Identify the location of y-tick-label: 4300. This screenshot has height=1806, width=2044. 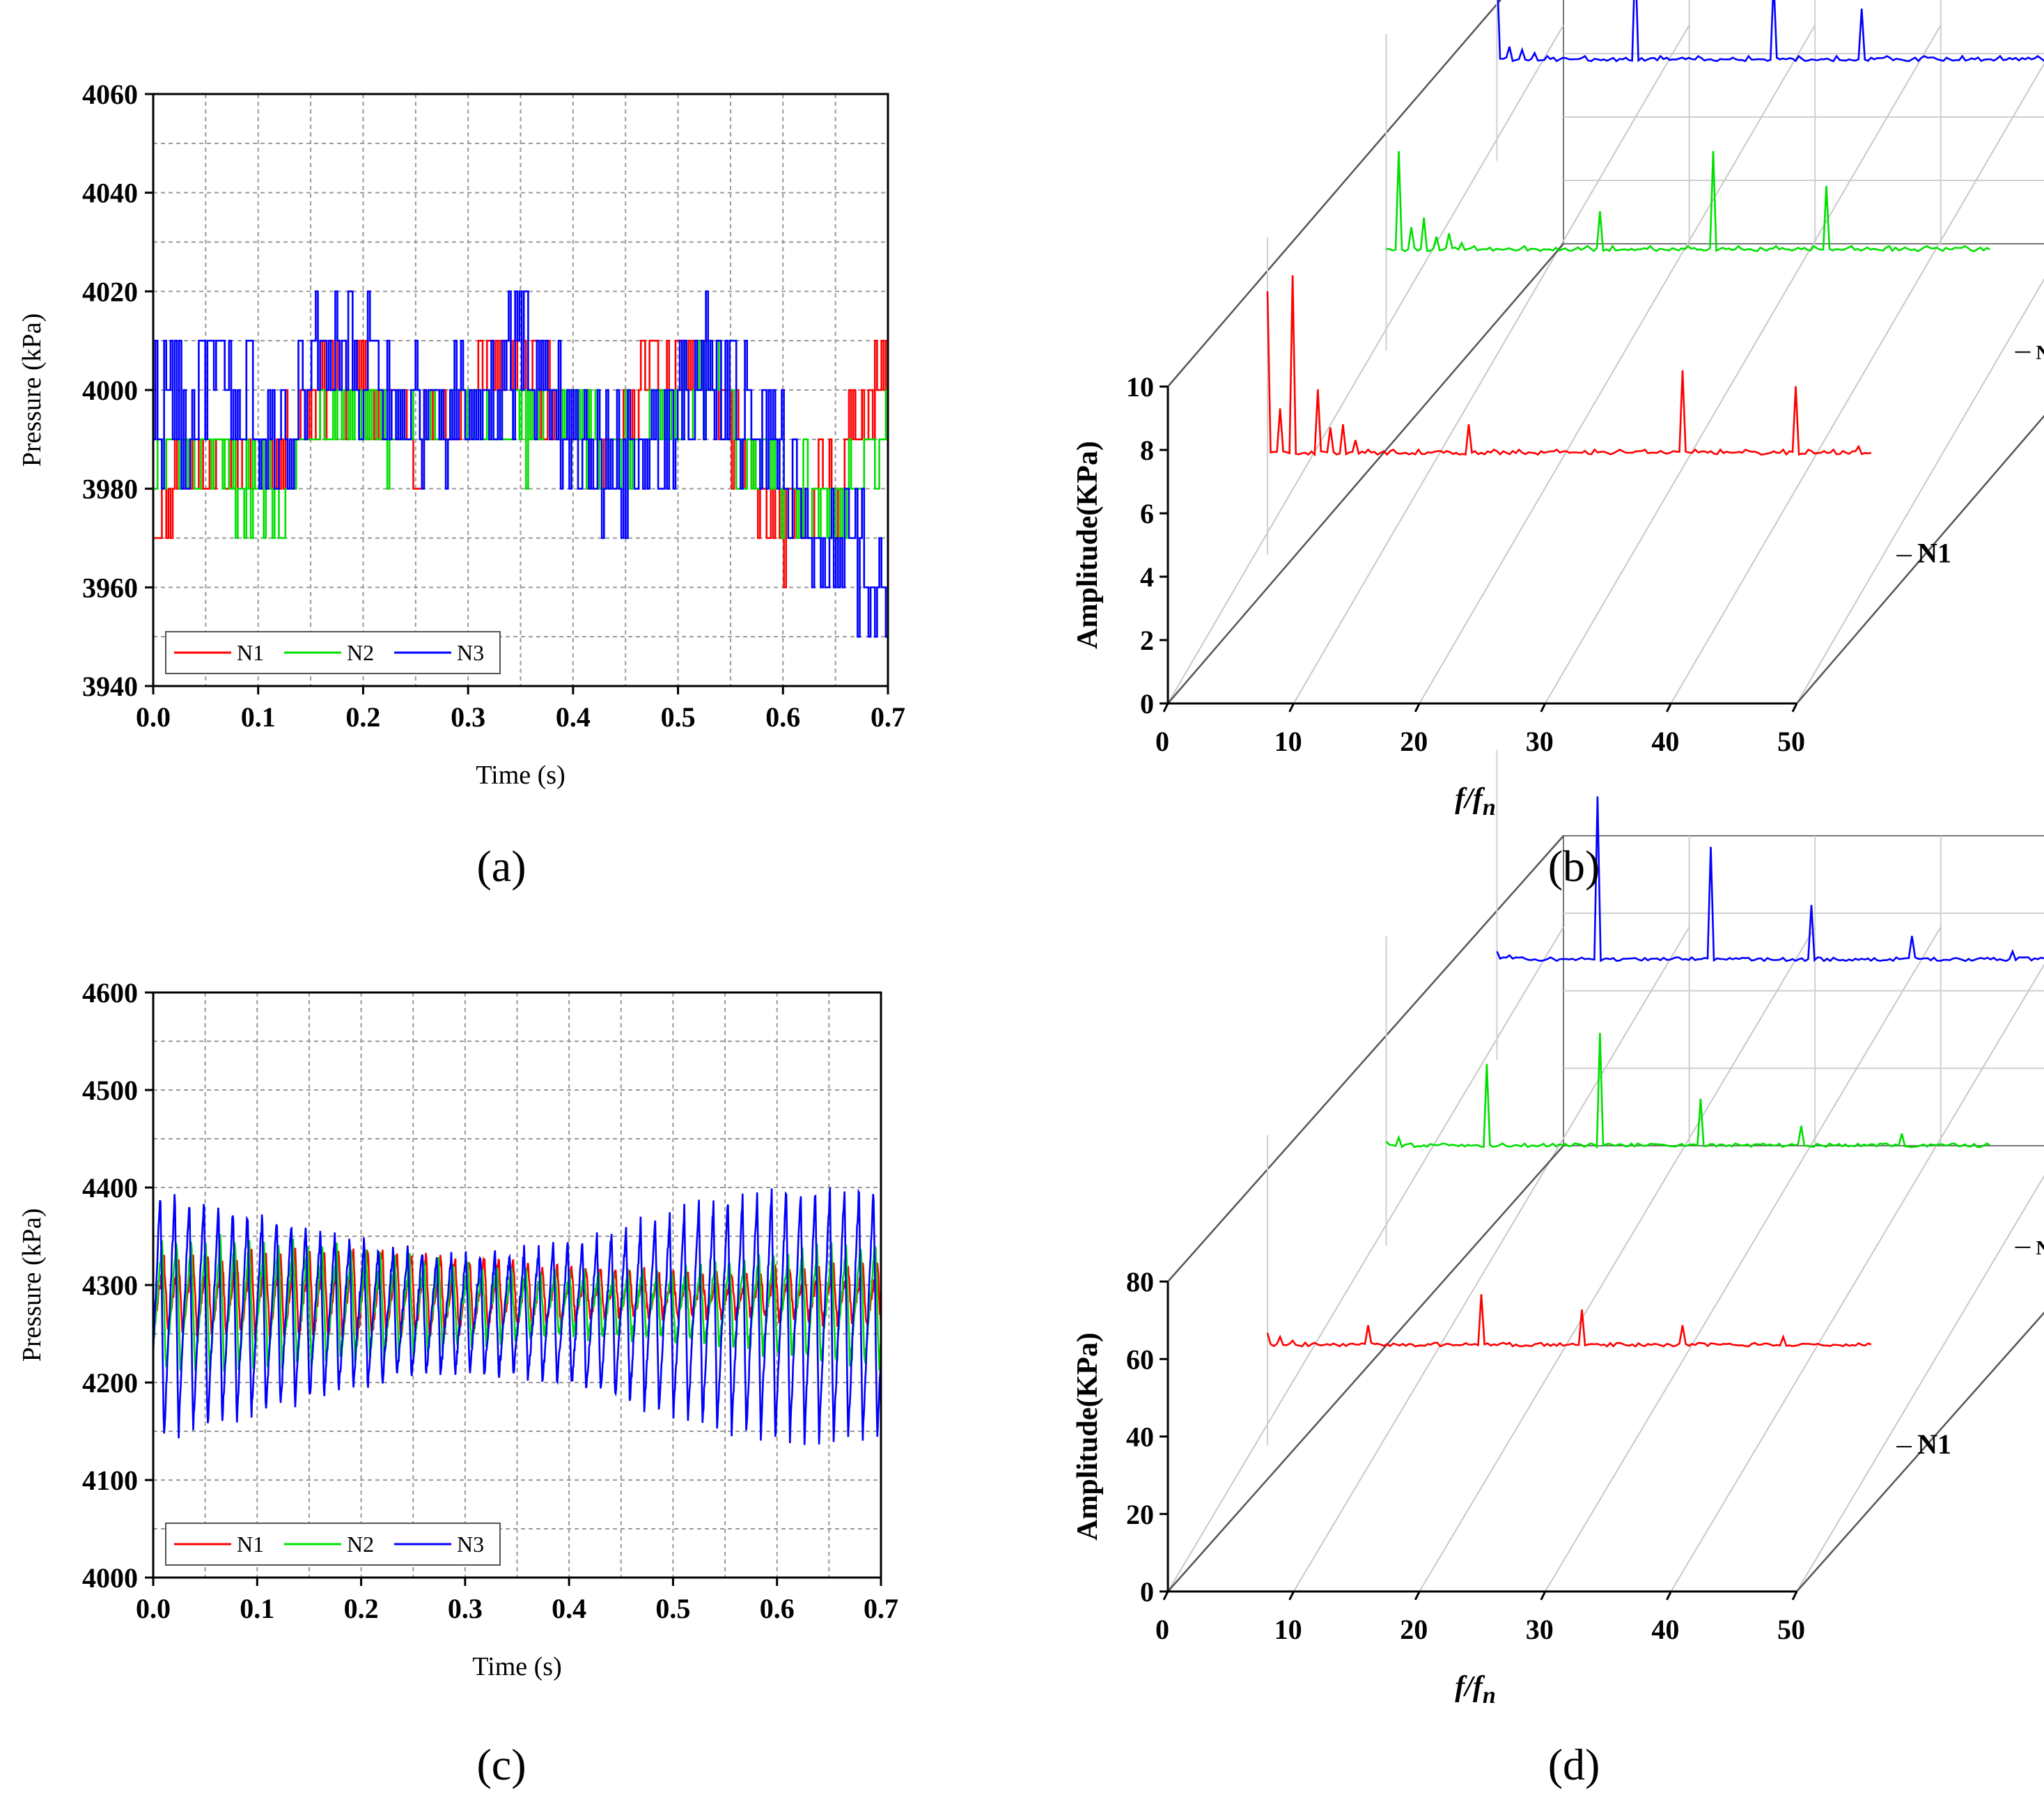
(110, 1285).